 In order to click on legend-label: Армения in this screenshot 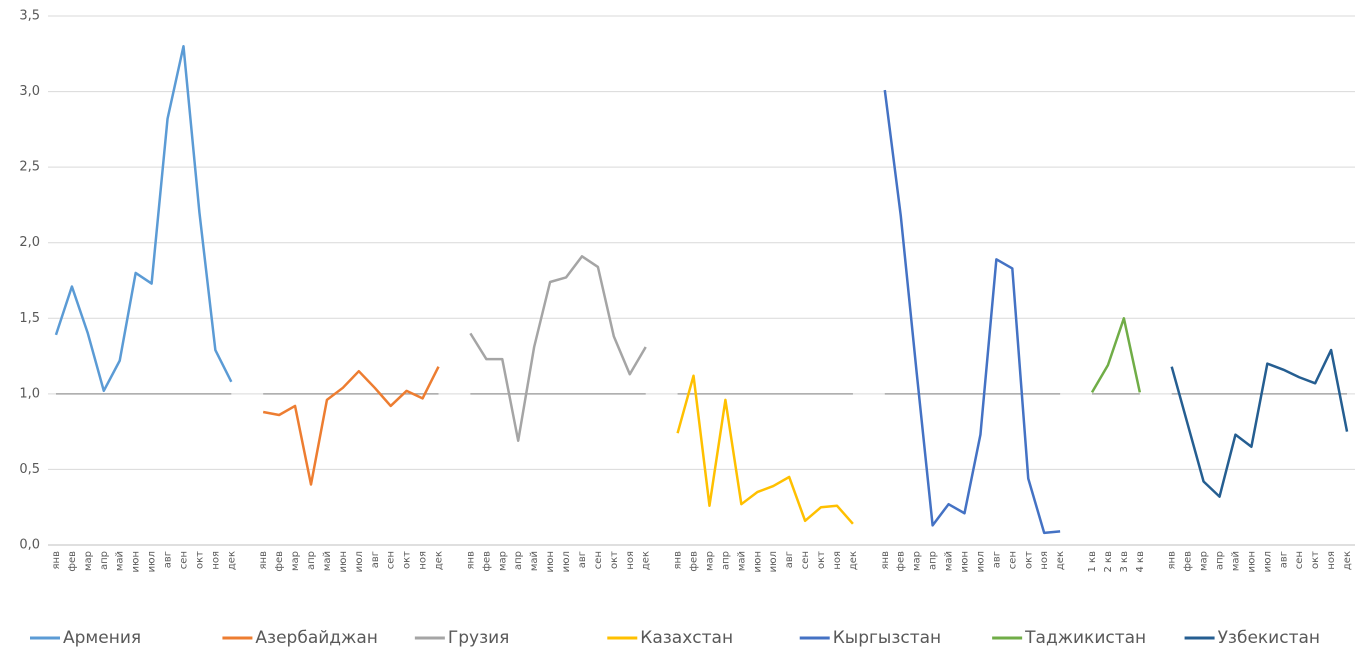, I will do `click(102, 638)`.